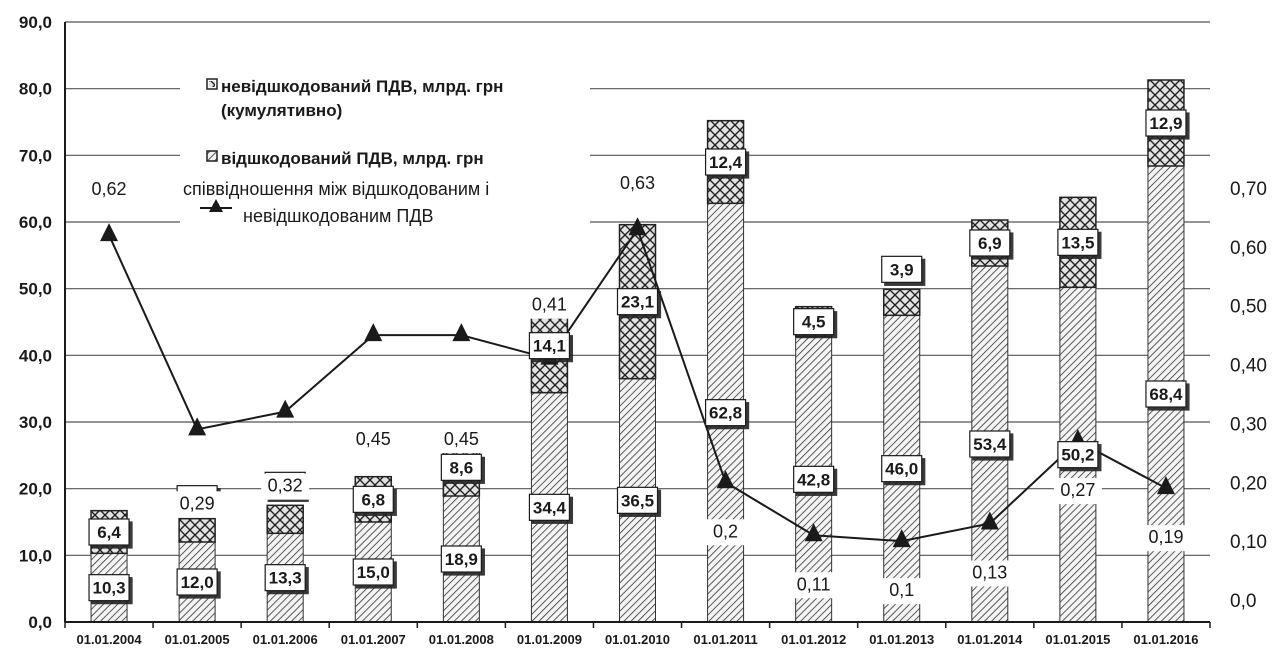 Image resolution: width=1276 pixels, height=650 pixels. I want to click on ratio-label: 0,45, so click(461, 439).